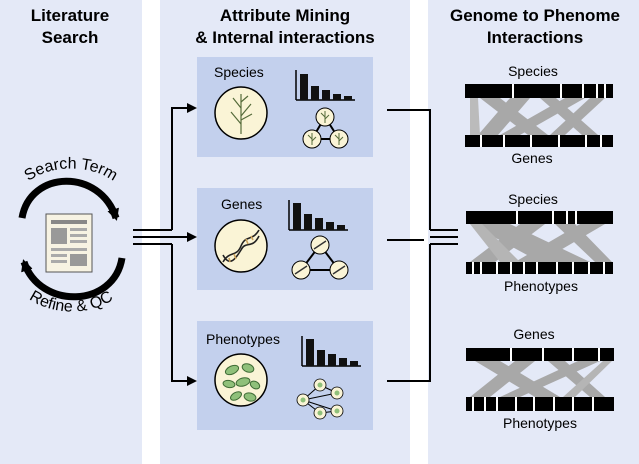 This screenshot has height=464, width=639. Describe the element at coordinates (285, 15) in the screenshot. I see `mining-title-line1: Attribute Mining` at that location.